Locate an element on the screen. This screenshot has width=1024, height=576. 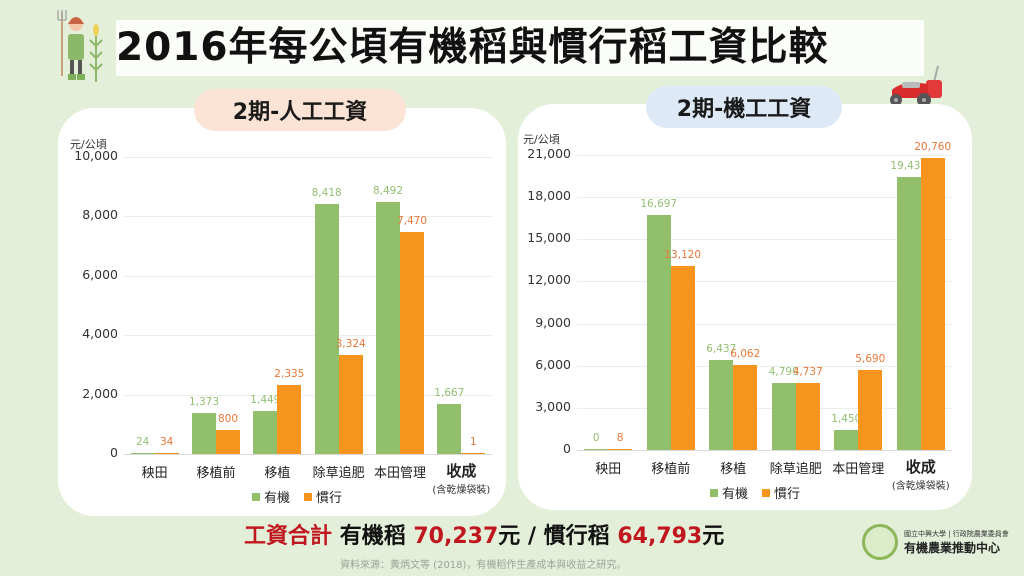
left-category-note: (含乾燥袋裝) is located at coordinates (461, 490).